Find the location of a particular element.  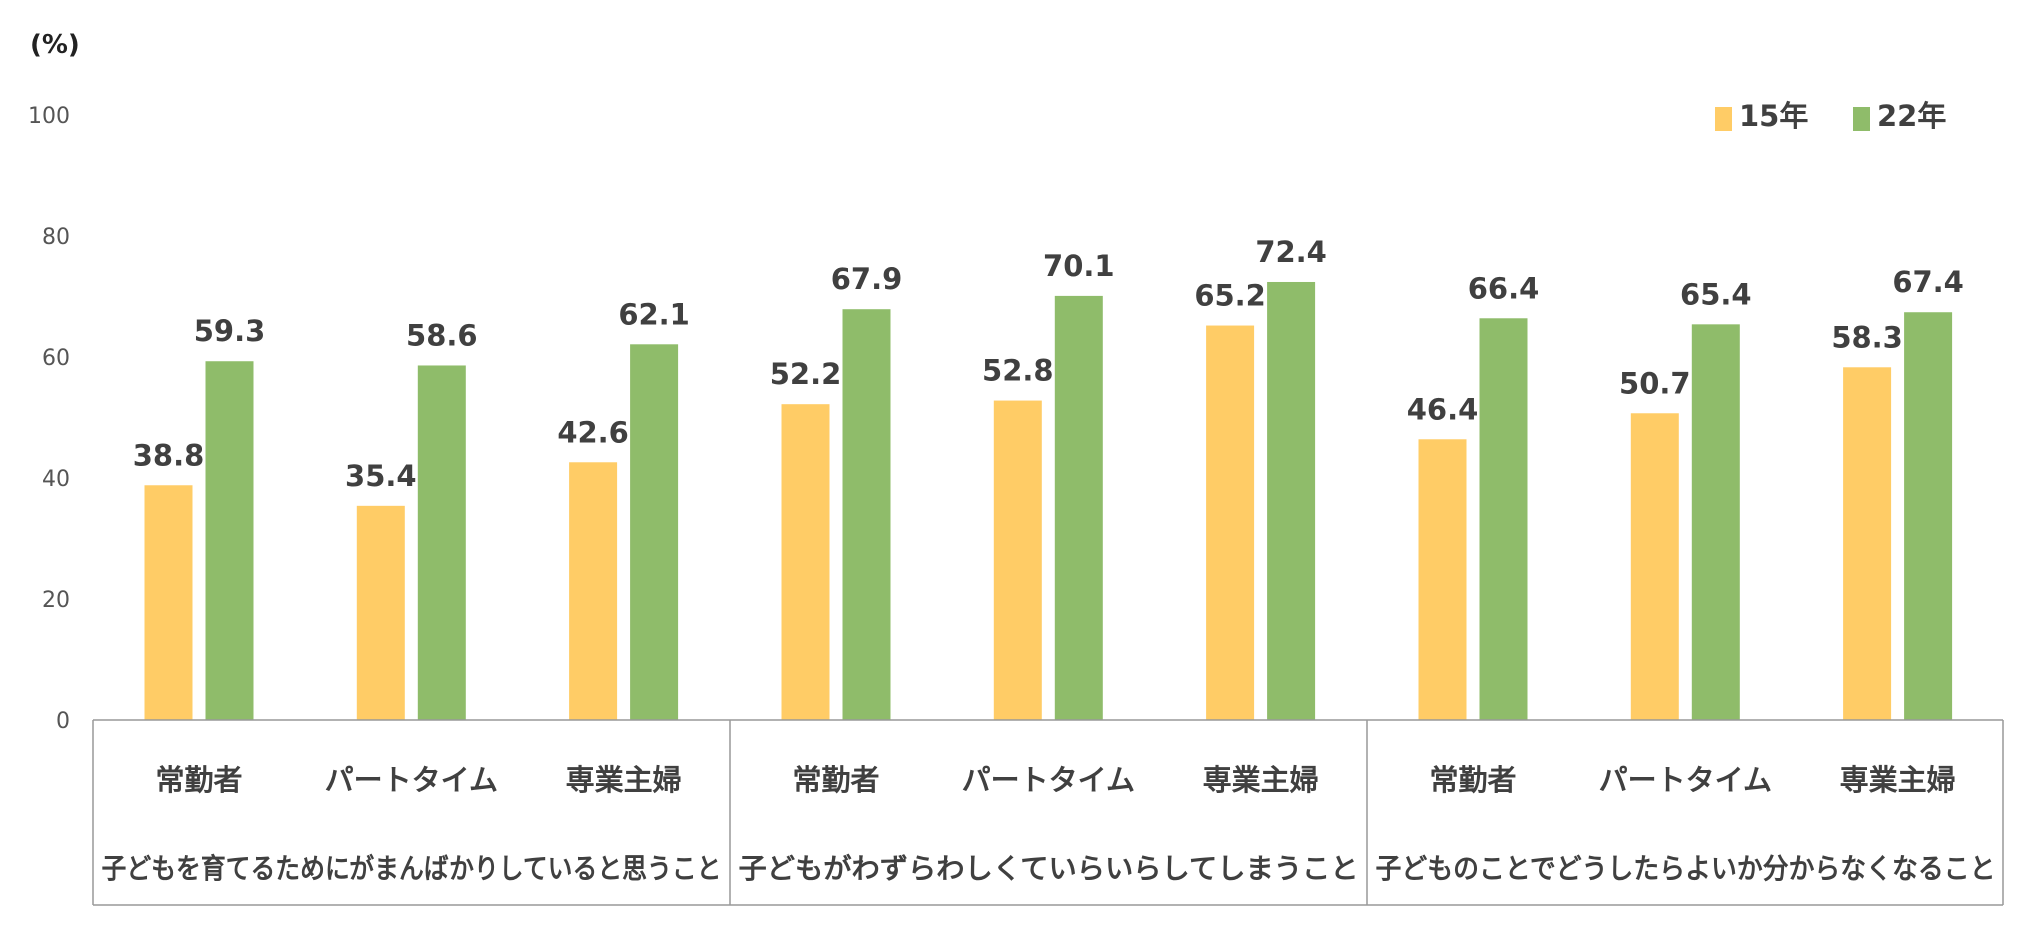

data-label: 66.4 is located at coordinates (1504, 288).